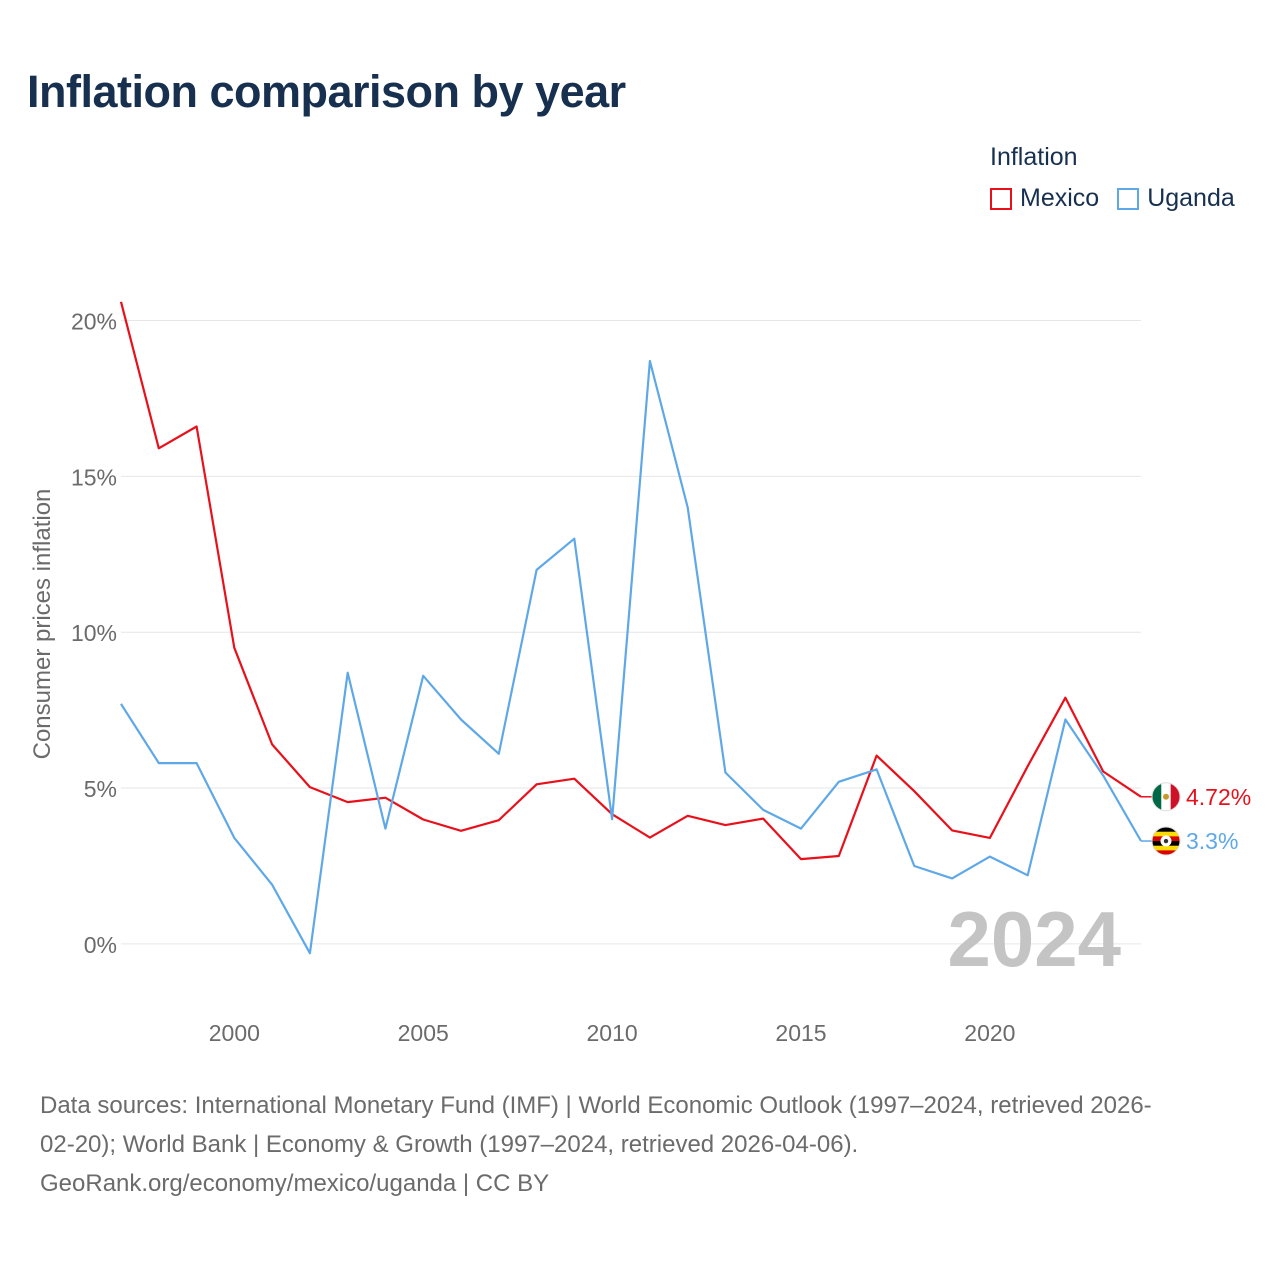  I want to click on uganda-flag-icon, so click(1166, 841).